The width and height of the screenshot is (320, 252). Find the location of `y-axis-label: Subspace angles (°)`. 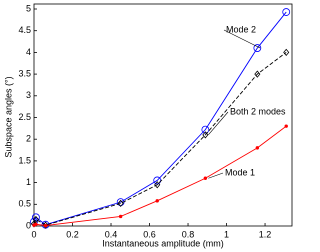

y-axis-label: Subspace angles (°) is located at coordinates (8, 116).